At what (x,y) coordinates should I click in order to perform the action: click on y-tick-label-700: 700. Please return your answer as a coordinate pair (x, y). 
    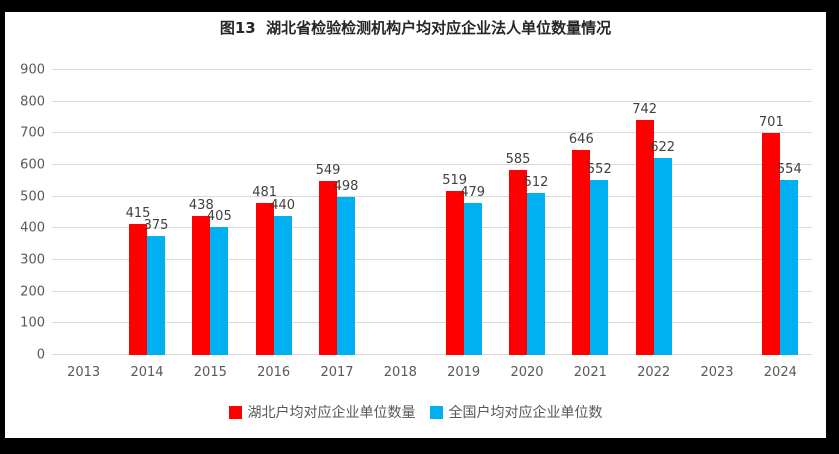
    Looking at the image, I should click on (32, 133).